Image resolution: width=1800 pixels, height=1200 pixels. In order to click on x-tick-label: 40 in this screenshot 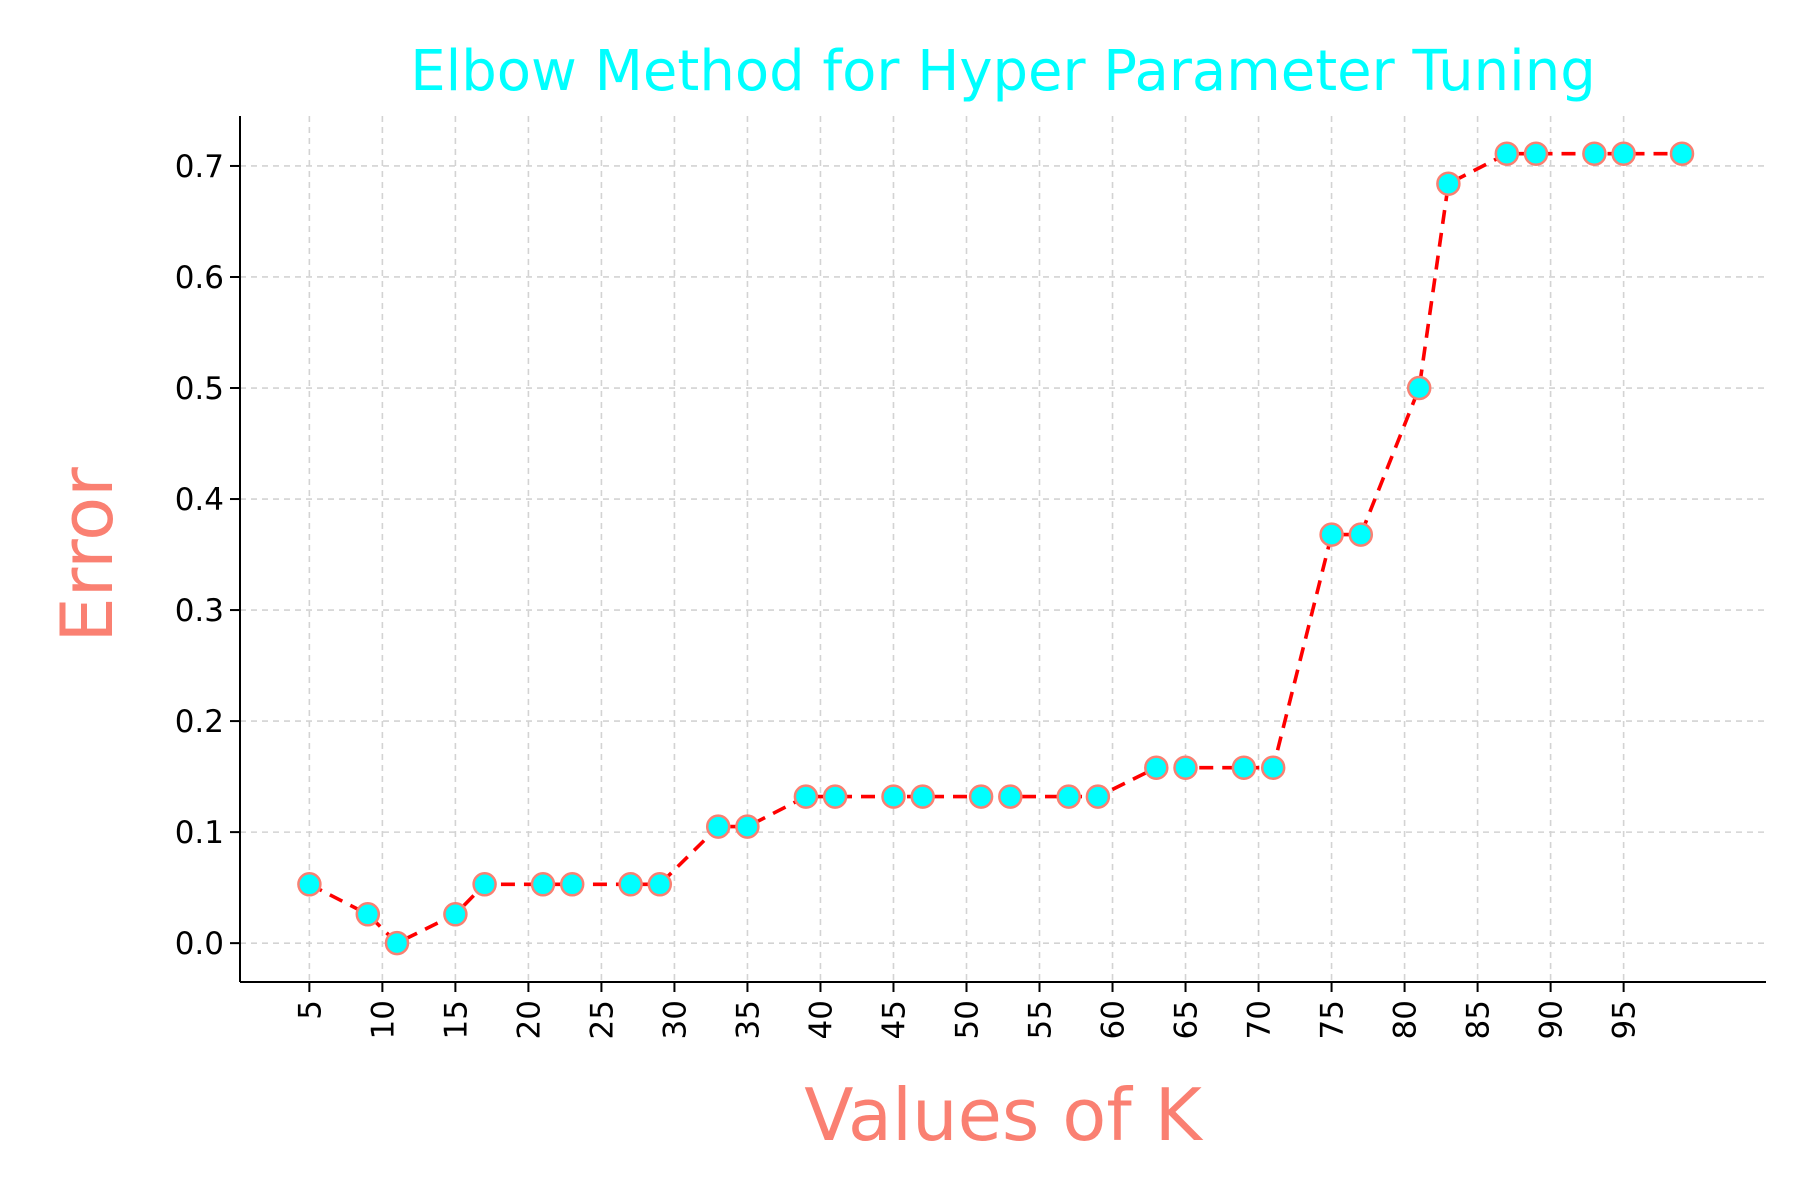, I will do `click(821, 1019)`.